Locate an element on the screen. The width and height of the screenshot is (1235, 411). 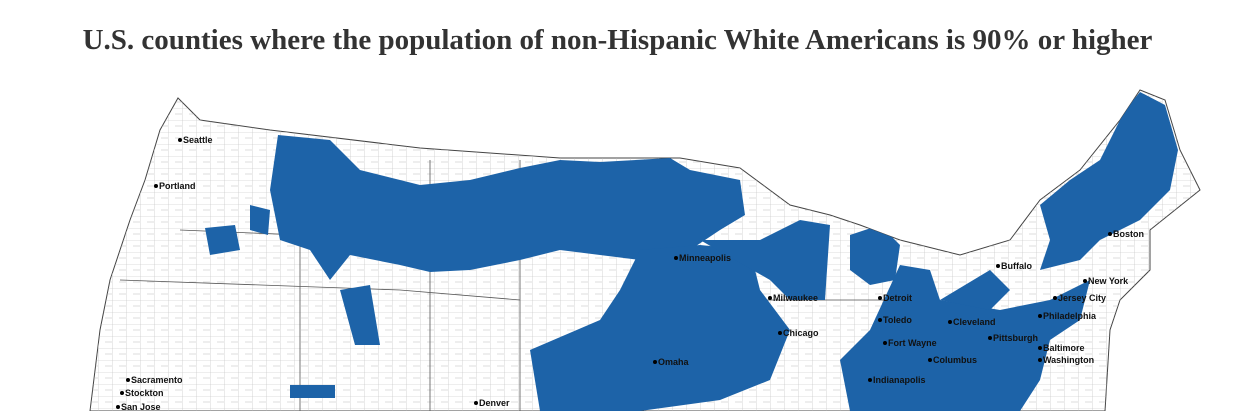
city-label: Stockton is located at coordinates (144, 393).